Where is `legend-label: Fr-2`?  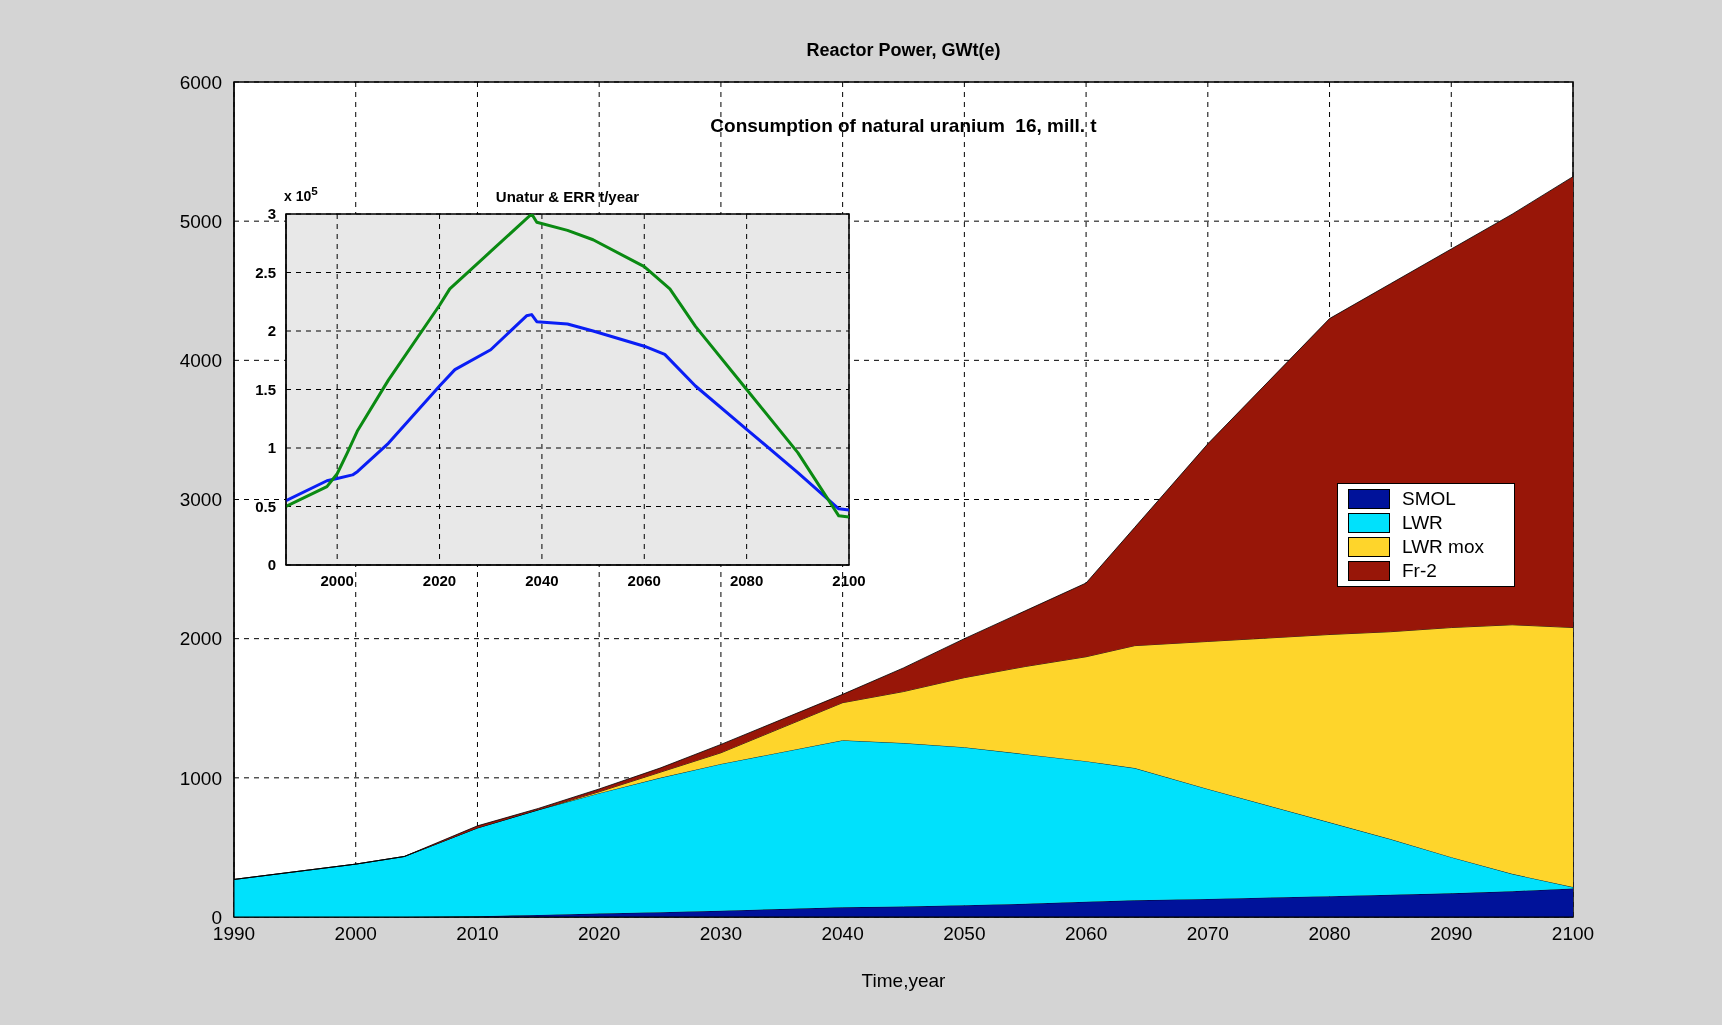 legend-label: Fr-2 is located at coordinates (1419, 571).